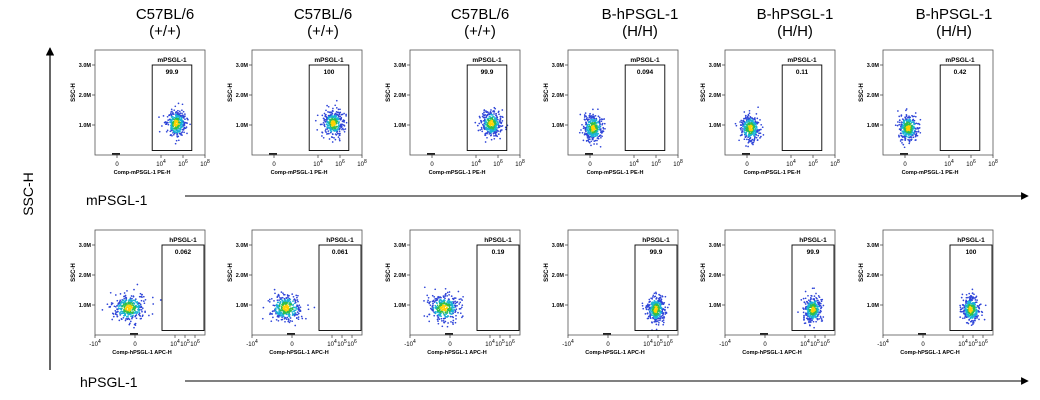 Image resolution: width=1040 pixels, height=400 pixels. What do you see at coordinates (802, 60) in the screenshot?
I see `gate-label: mPSGL-1` at bounding box center [802, 60].